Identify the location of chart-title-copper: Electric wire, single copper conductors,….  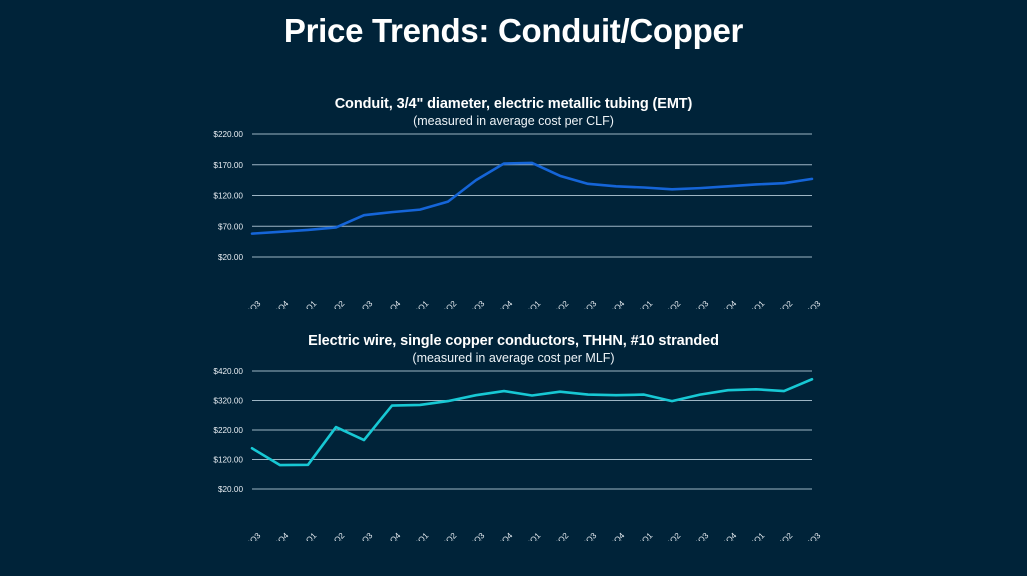
(513, 341).